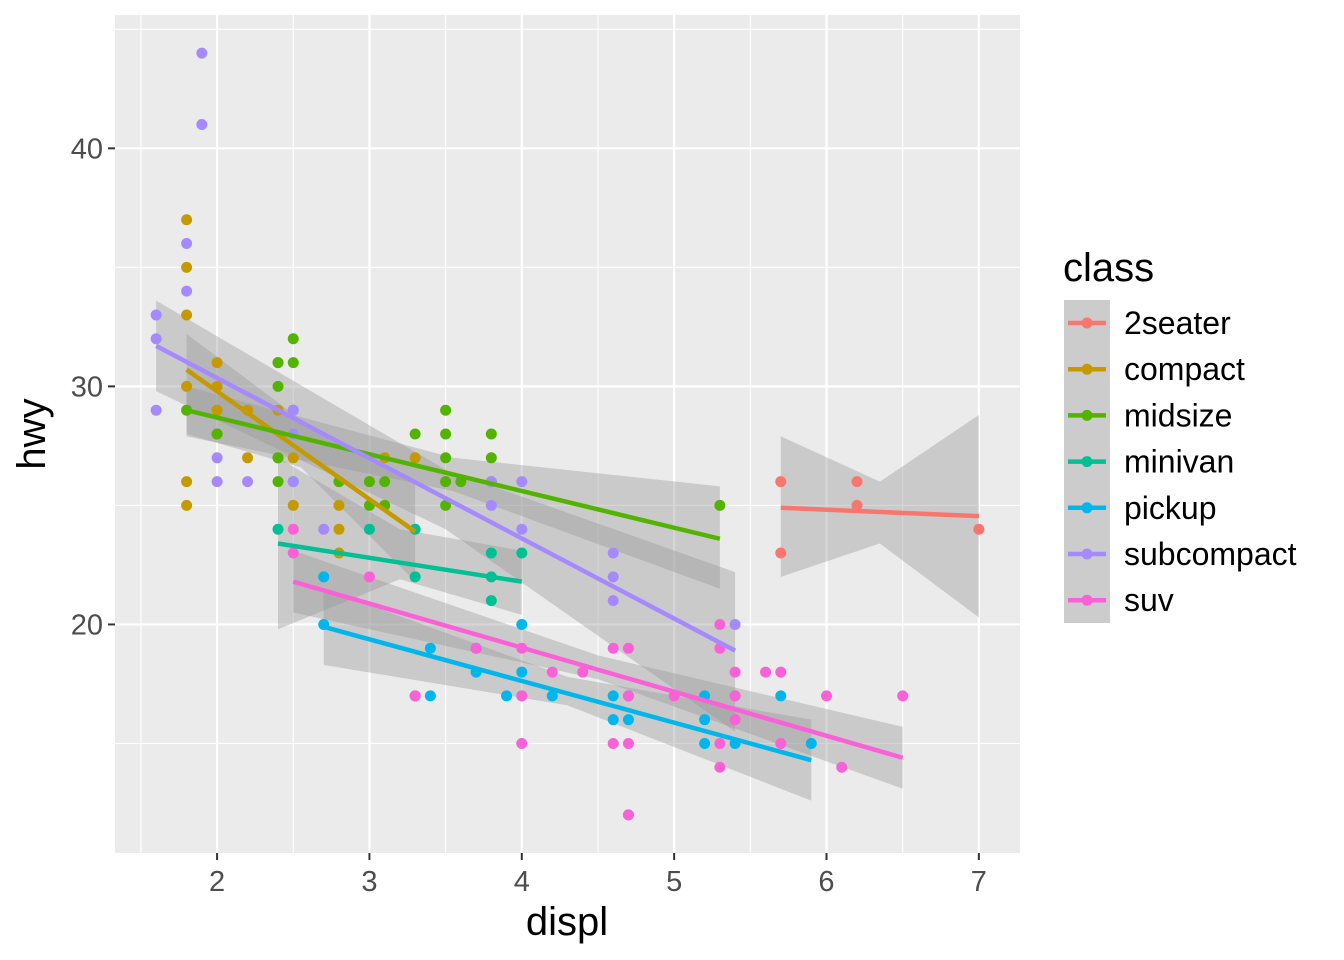 This screenshot has height=960, width=1344. Describe the element at coordinates (1170, 508) in the screenshot. I see `legend-label-pickup: pickup` at that location.